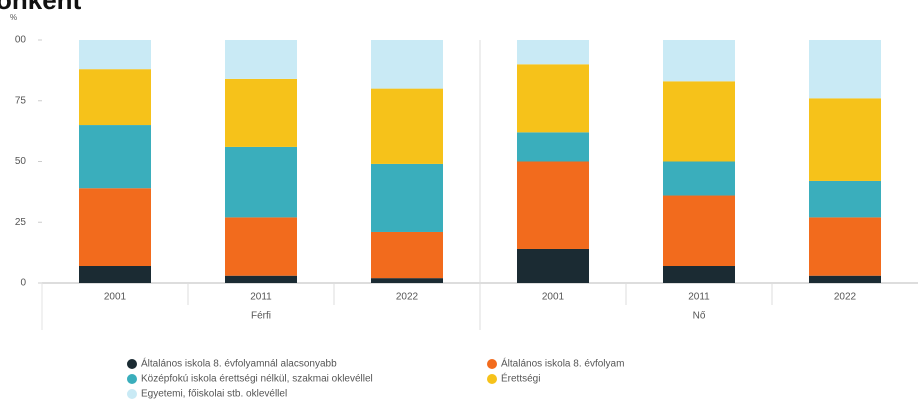 This screenshot has width=920, height=401. Describe the element at coordinates (21, 40) in the screenshot. I see `y-tick-label: 00` at that location.